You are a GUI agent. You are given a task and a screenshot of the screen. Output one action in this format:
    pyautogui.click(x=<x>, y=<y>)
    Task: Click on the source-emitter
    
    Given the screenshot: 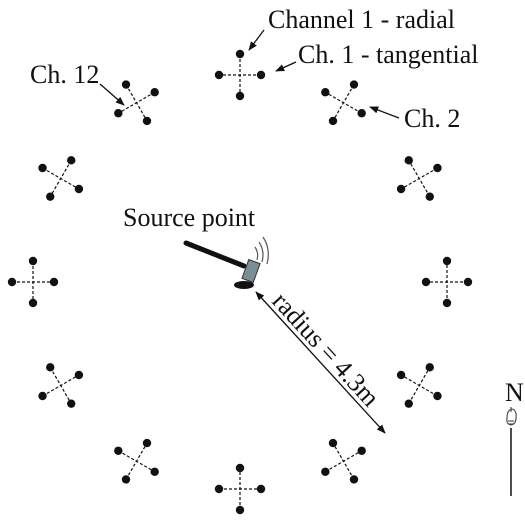 What is the action you would take?
    pyautogui.click(x=226, y=262)
    